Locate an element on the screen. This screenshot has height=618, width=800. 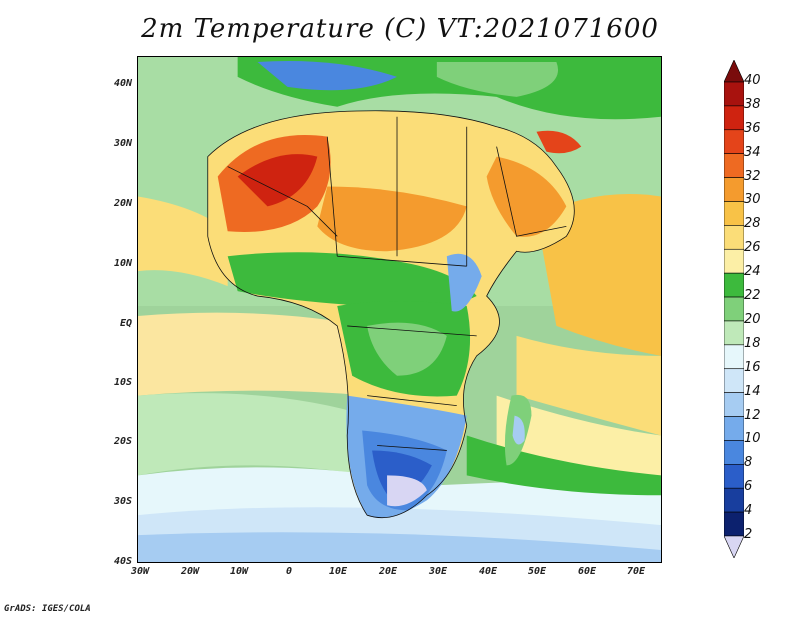
lon-label: 70E is located at coordinates (636, 571).